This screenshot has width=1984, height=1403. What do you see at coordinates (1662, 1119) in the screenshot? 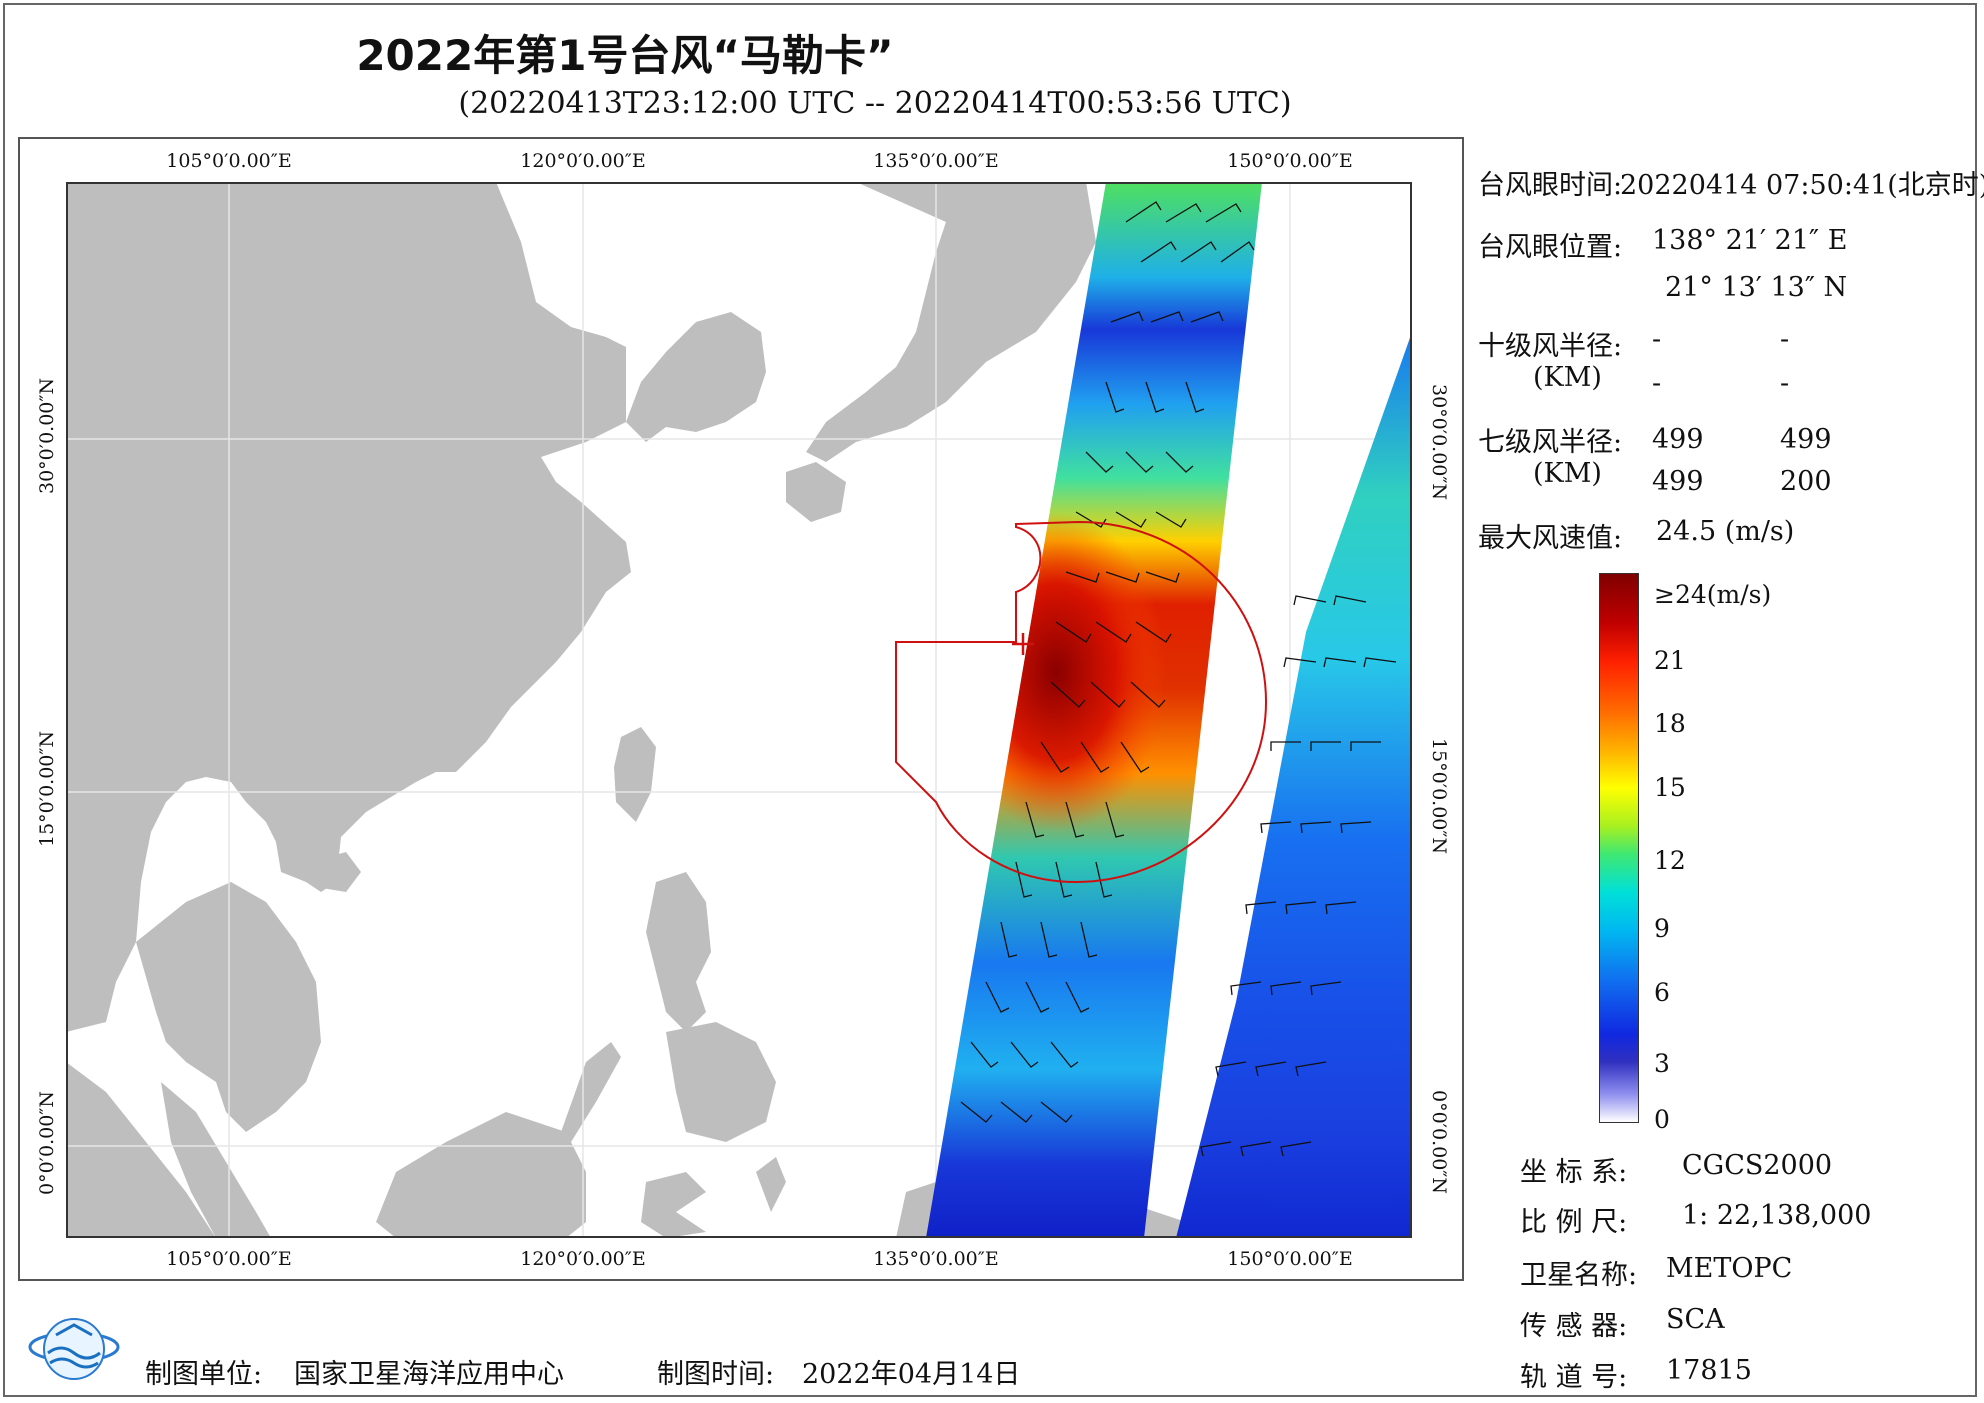
I see `colorbar-label-0: 0` at bounding box center [1662, 1119].